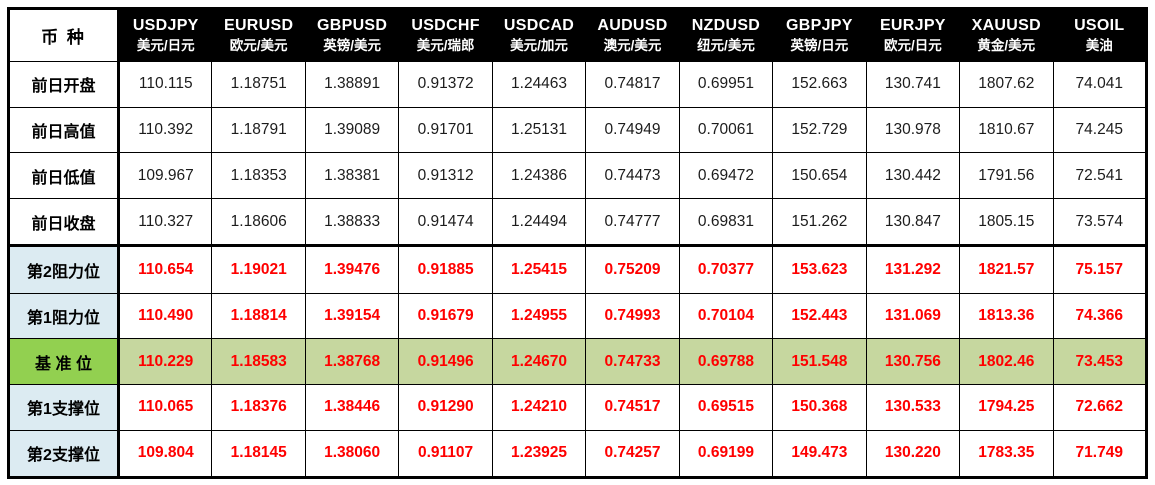 This screenshot has width=1155, height=485. Describe the element at coordinates (1006, 84) in the screenshot. I see `value-cell: 1807.62` at that location.